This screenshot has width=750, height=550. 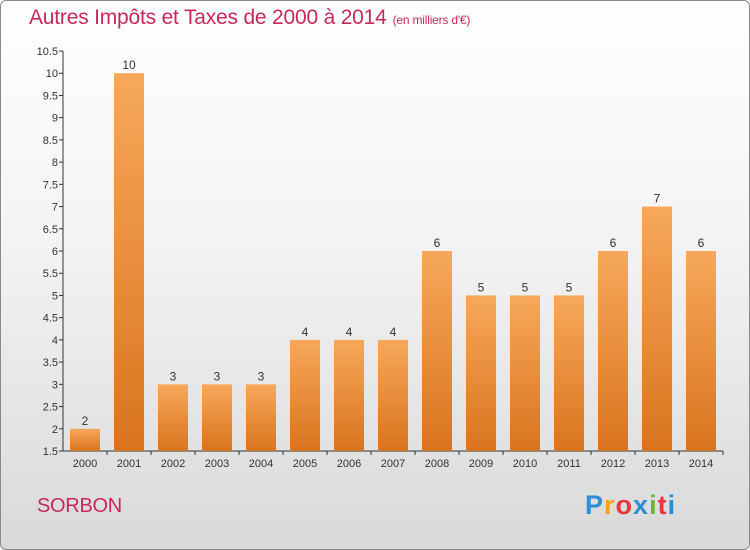 What do you see at coordinates (393, 332) in the screenshot?
I see `data-label-2007: 4` at bounding box center [393, 332].